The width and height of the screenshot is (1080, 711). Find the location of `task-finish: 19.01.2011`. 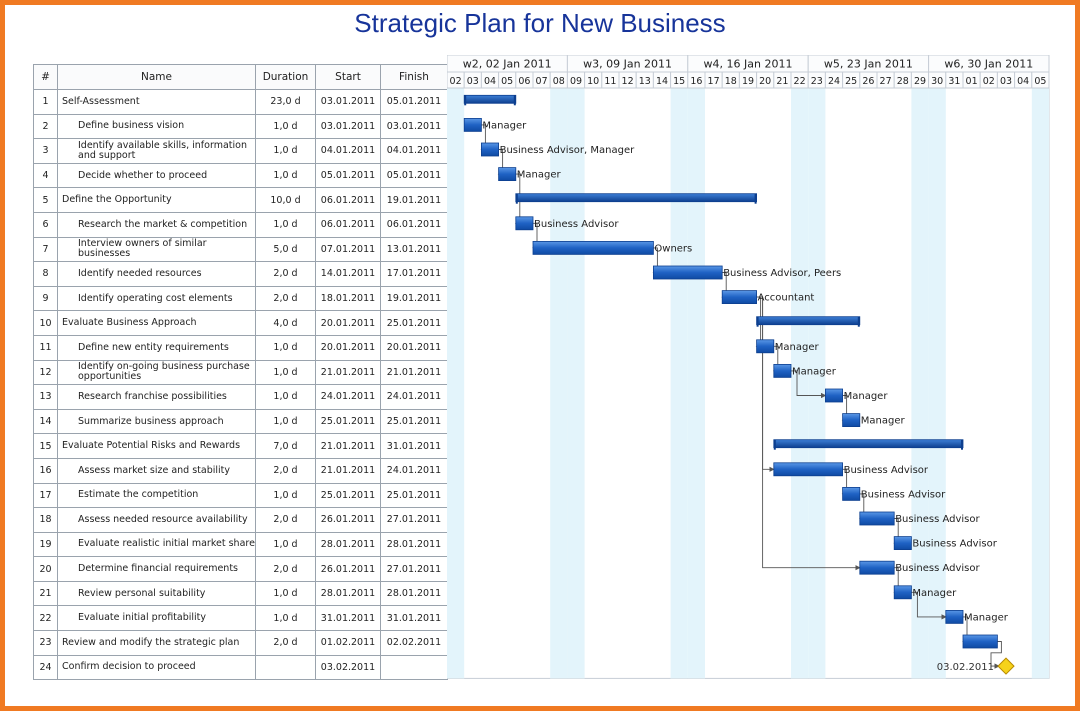

task-finish: 19.01.2011 is located at coordinates (414, 200).